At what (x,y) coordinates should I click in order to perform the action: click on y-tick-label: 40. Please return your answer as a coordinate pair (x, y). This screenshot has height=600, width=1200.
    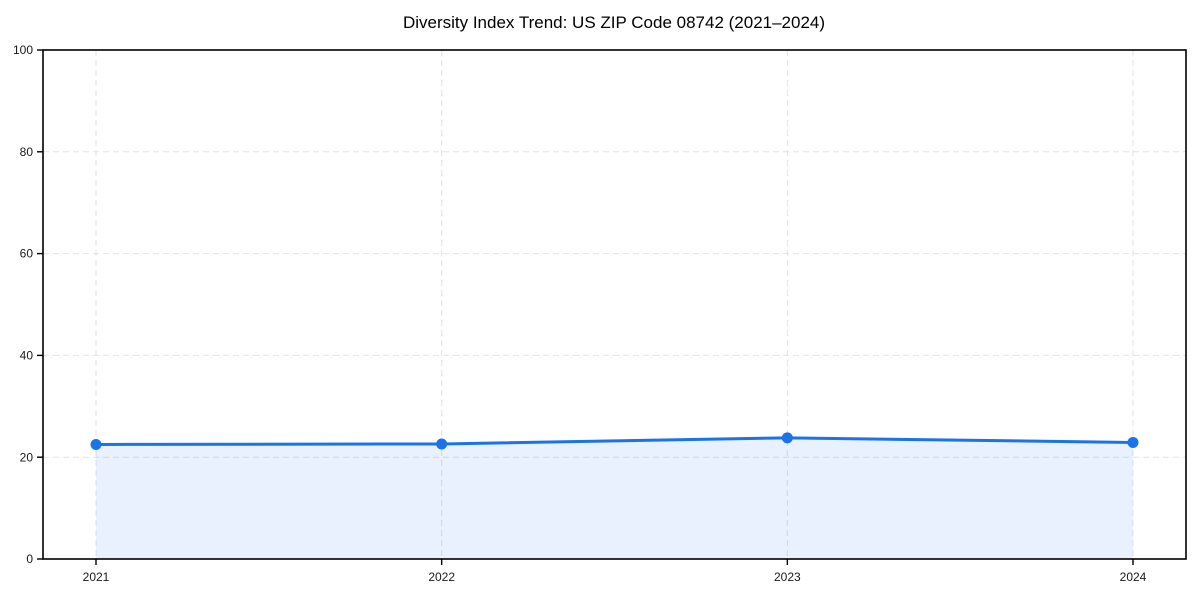
    Looking at the image, I should click on (27, 355).